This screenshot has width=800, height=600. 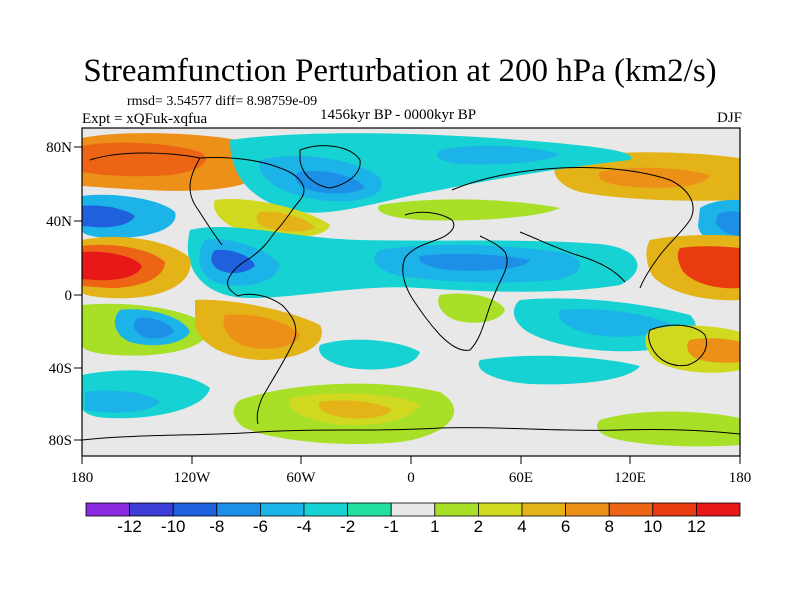 I want to click on lat-axis: 80N 40N 0 40S 80S, so click(x=64, y=294).